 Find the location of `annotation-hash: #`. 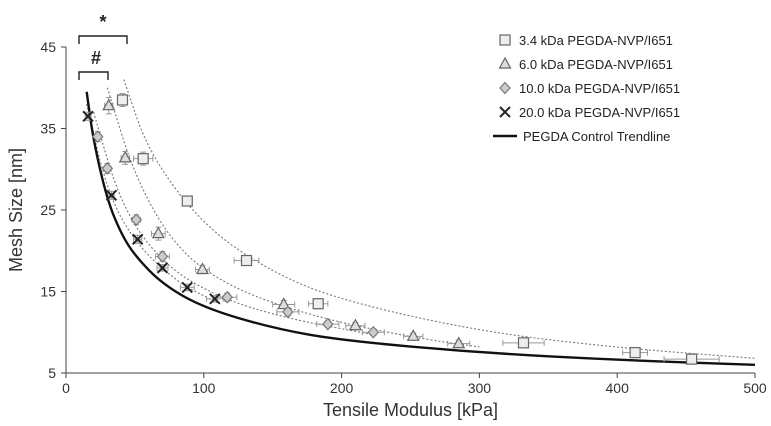

annotation-hash: # is located at coordinates (96, 58).